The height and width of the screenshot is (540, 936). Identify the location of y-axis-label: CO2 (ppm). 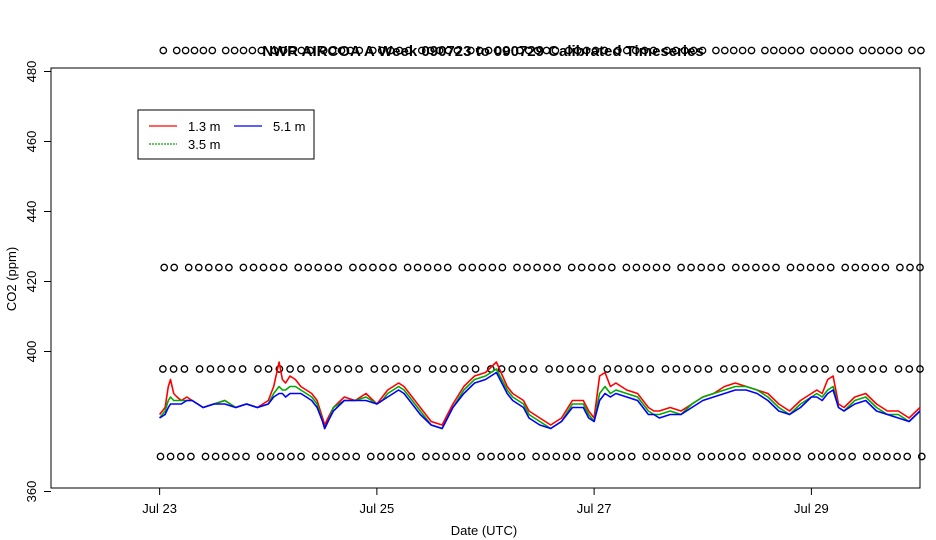
(11, 279).